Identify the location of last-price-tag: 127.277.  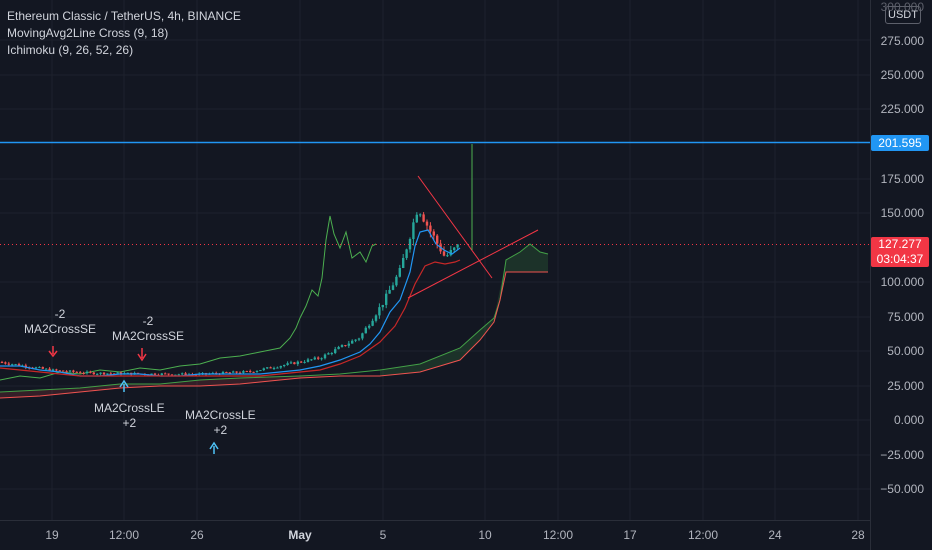
(900, 244).